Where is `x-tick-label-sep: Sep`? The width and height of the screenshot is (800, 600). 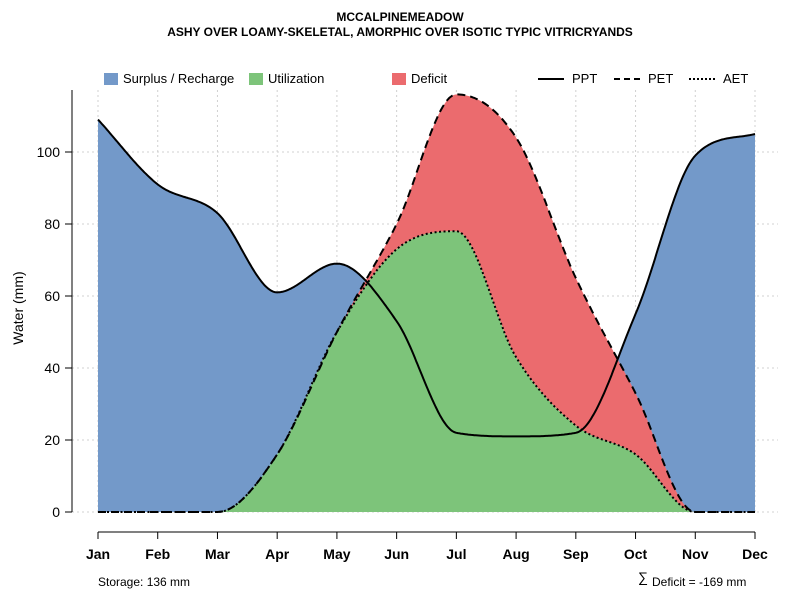
x-tick-label-sep: Sep is located at coordinates (576, 554).